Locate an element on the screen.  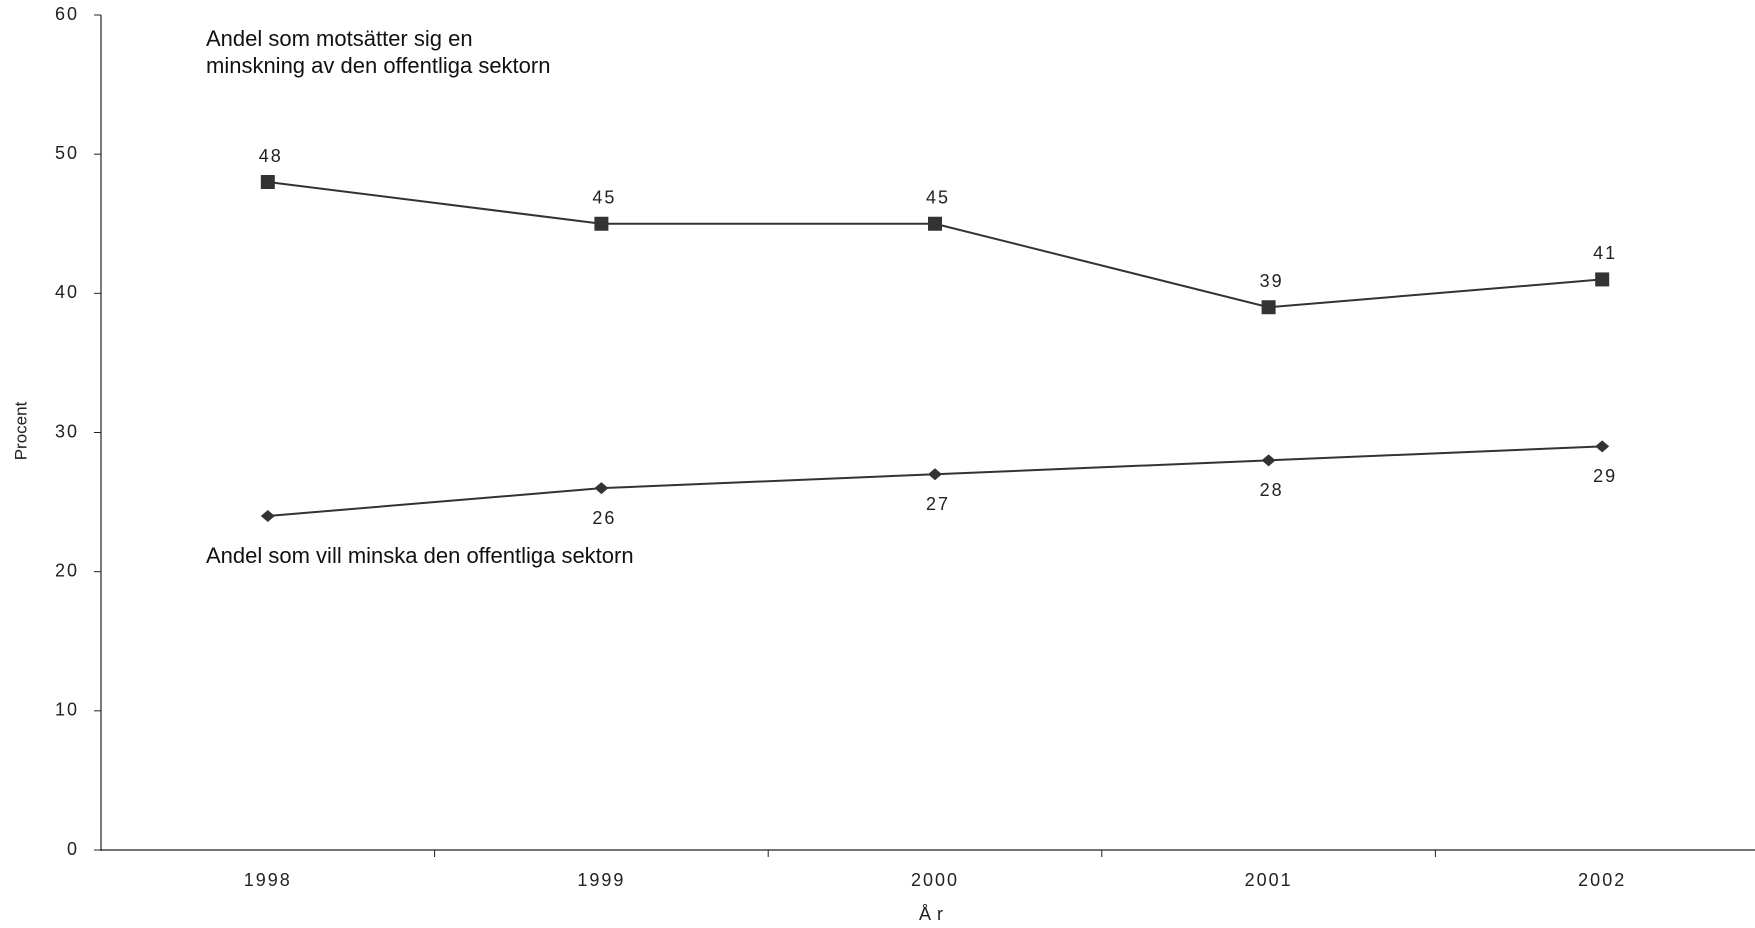
x-tick-label: 2000 is located at coordinates (935, 880).